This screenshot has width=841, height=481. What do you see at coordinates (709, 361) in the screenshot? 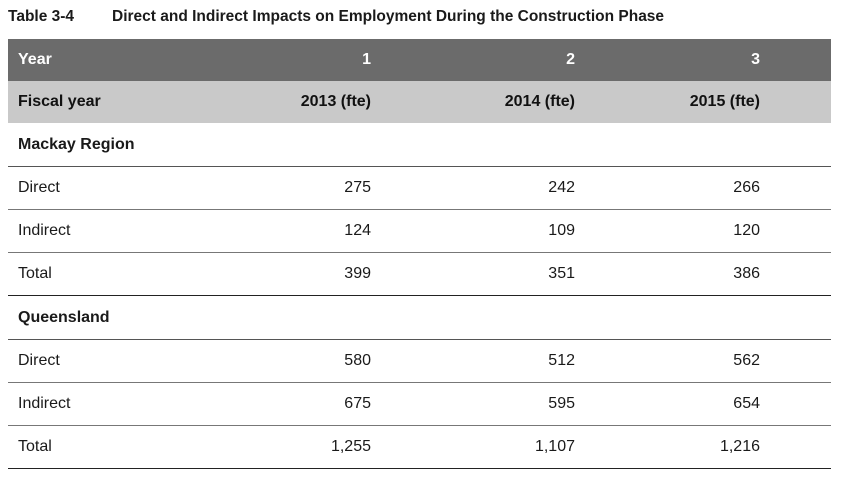
I see `value-cell: 562` at bounding box center [709, 361].